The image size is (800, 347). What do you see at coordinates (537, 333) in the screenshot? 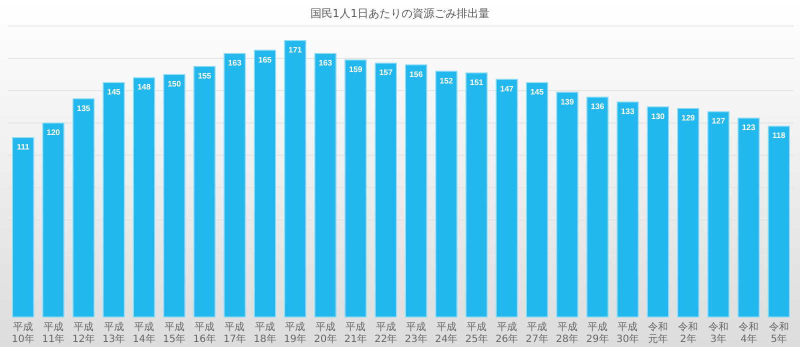
I see `x-tick-label: 平成27年` at bounding box center [537, 333].